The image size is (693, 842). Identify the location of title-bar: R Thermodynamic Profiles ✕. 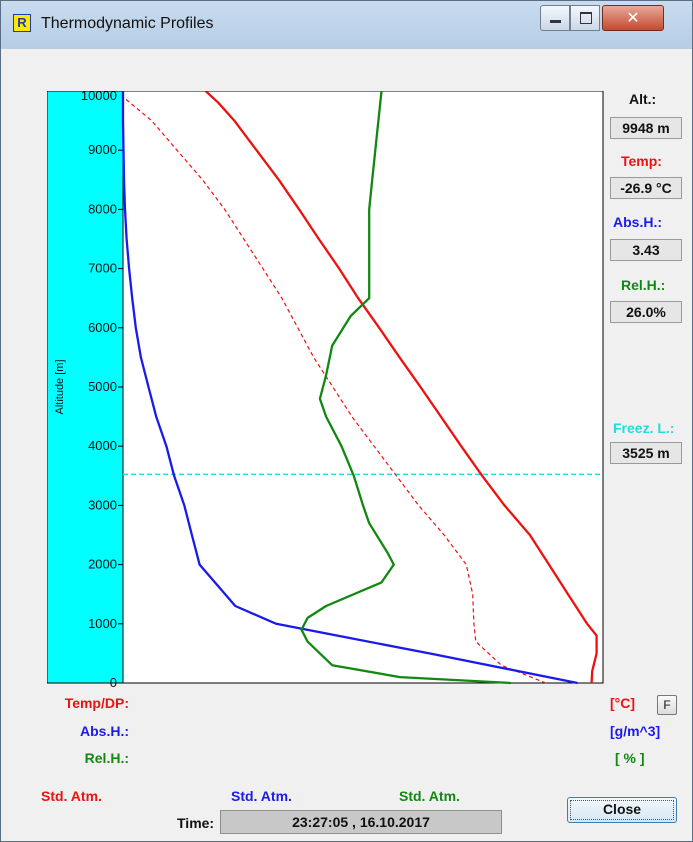
(346, 25).